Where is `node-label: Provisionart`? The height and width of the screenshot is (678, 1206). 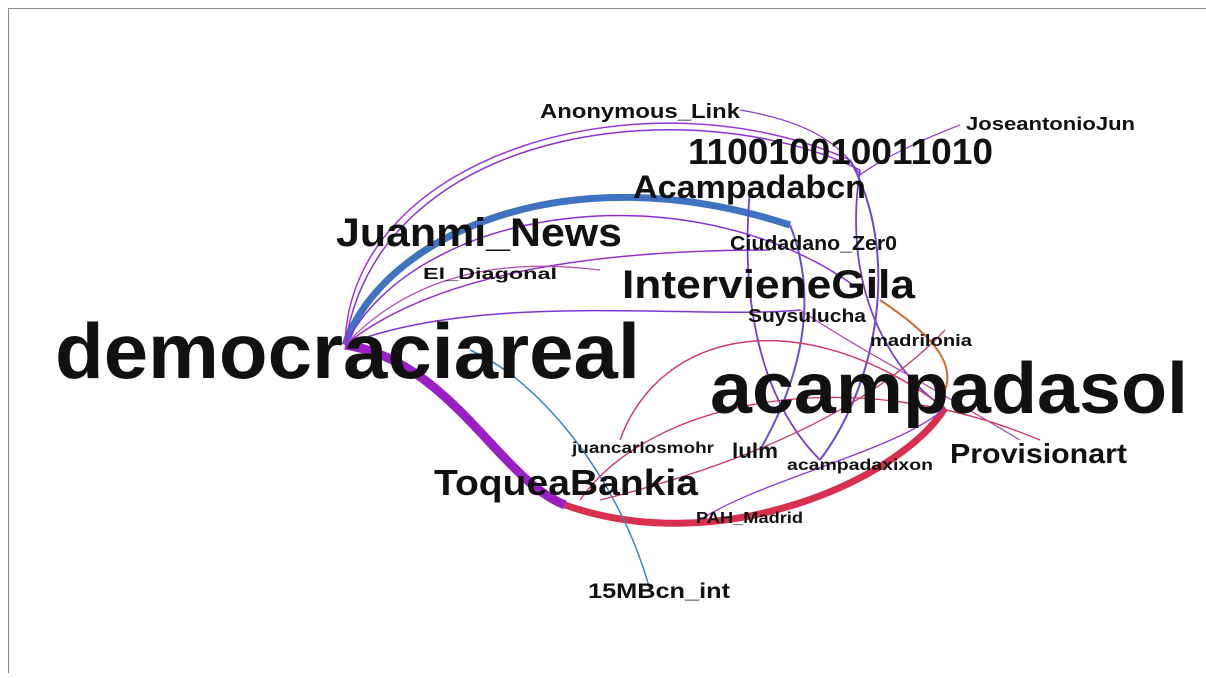 node-label: Provisionart is located at coordinates (1038, 453).